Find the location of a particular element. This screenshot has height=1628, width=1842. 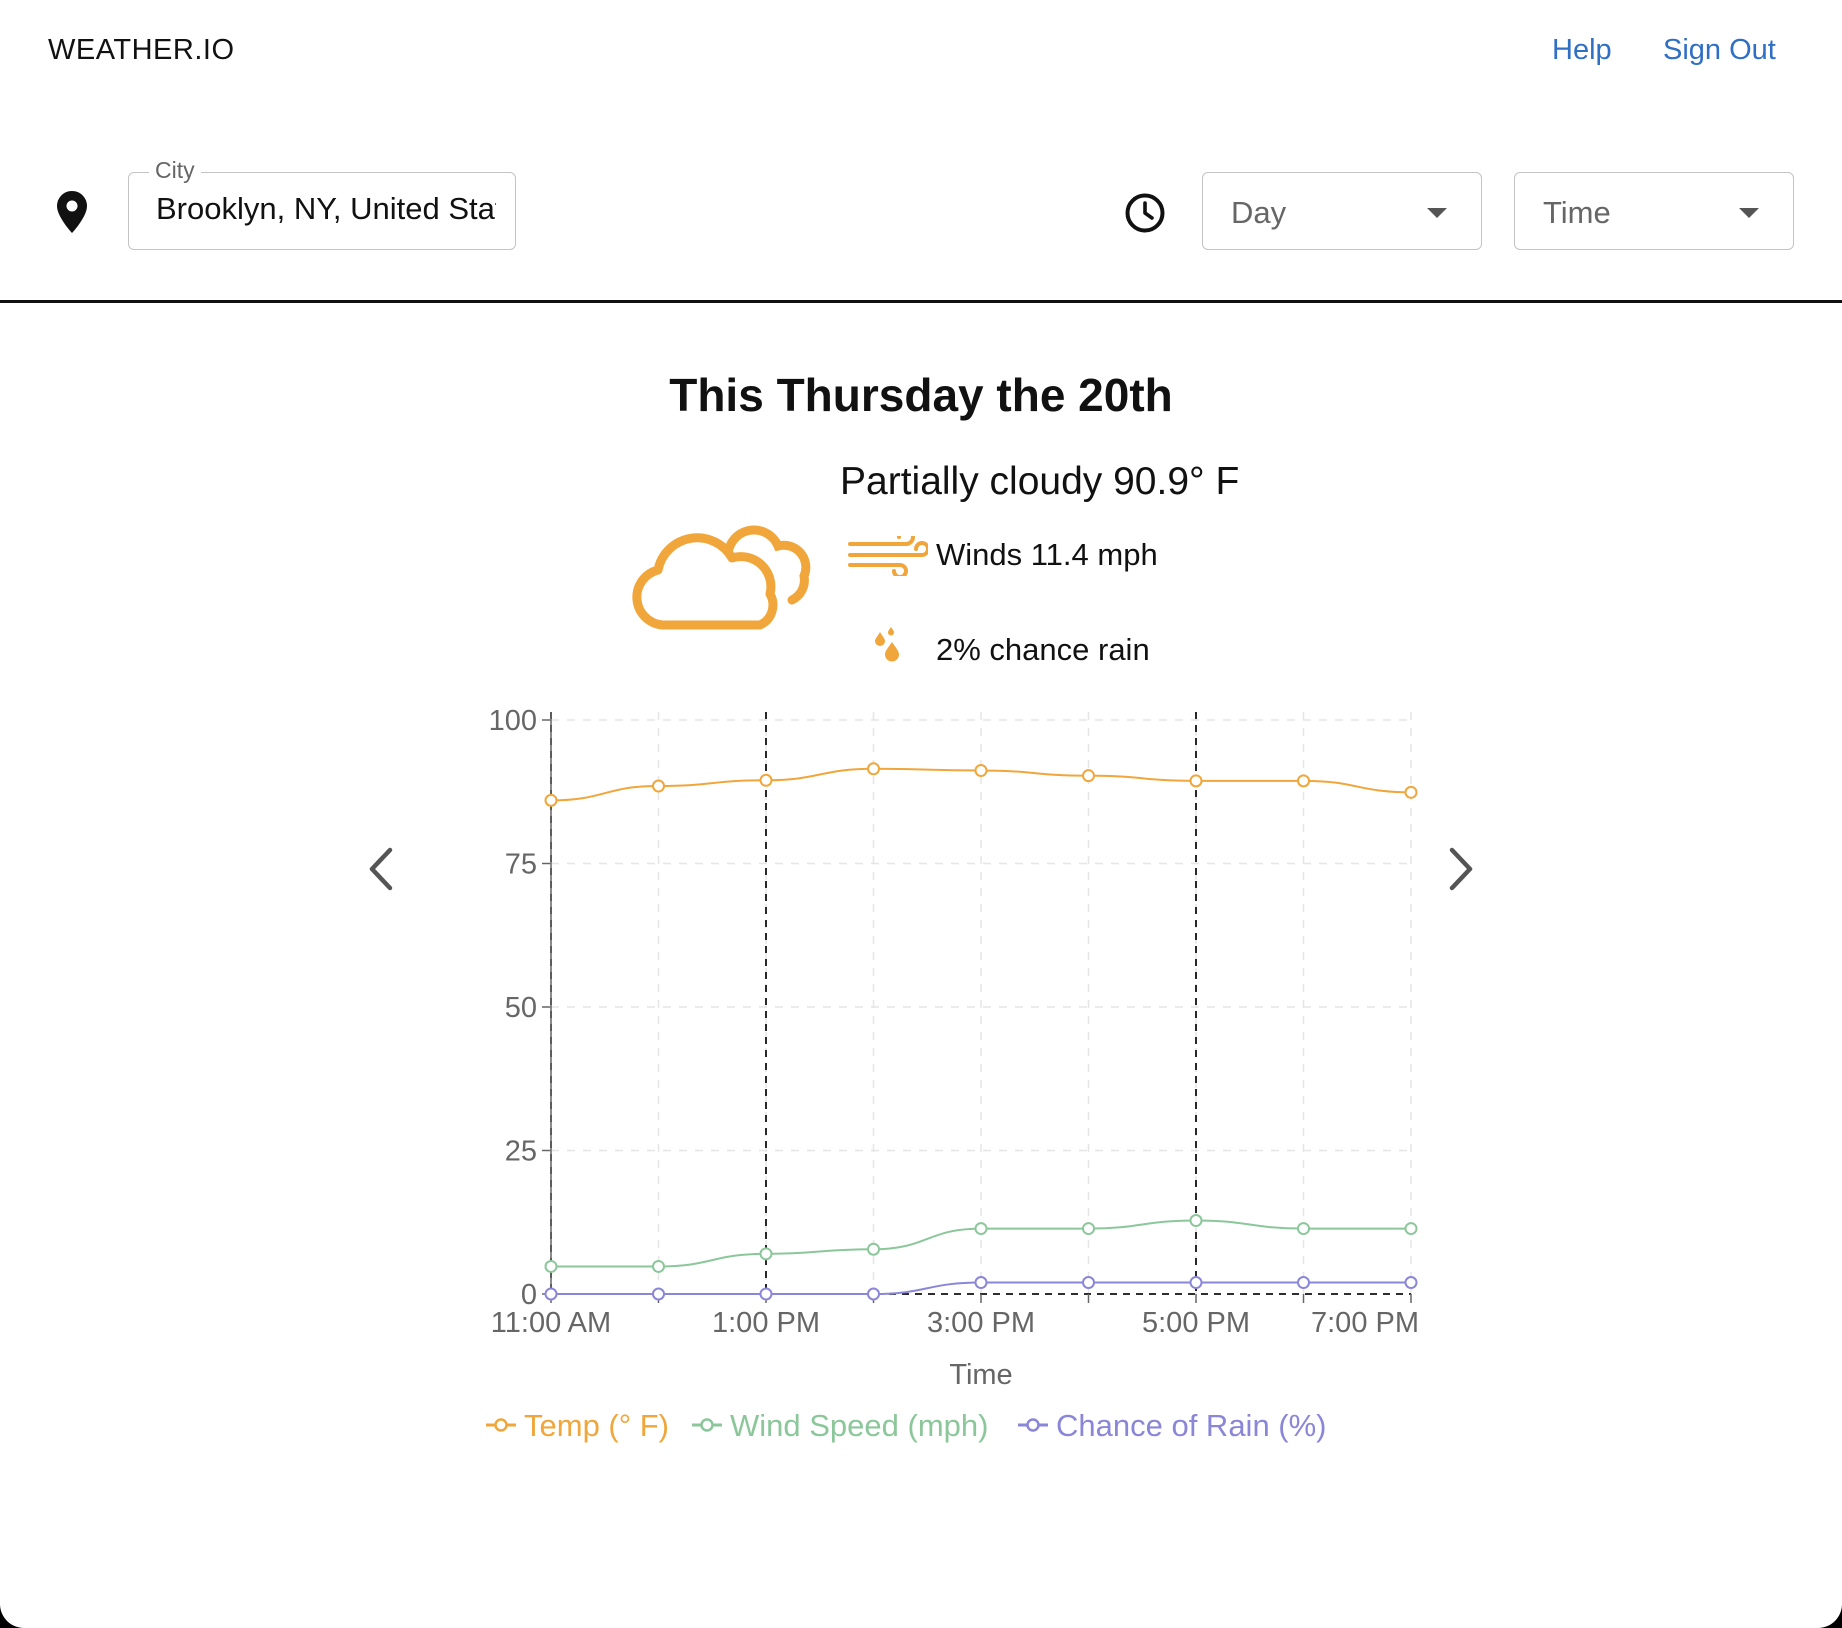

brand-logo: WEATHER.IO is located at coordinates (141, 50).